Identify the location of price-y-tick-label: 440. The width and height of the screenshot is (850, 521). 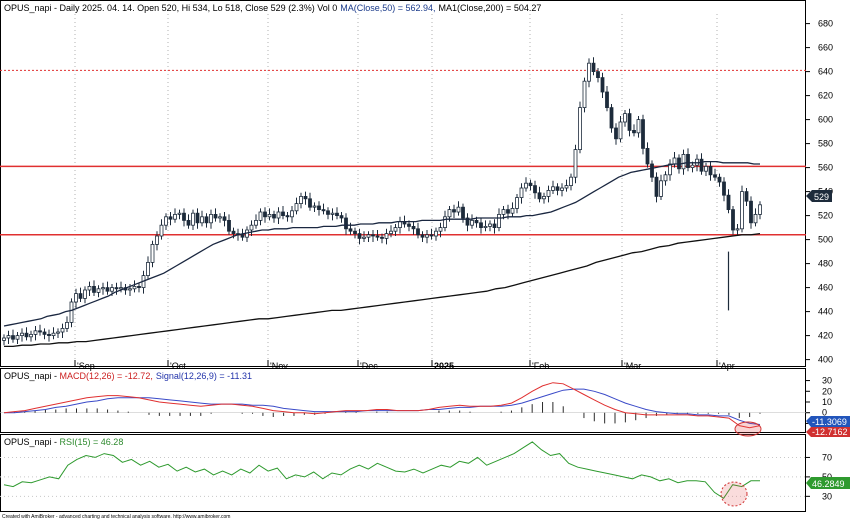
(825, 312).